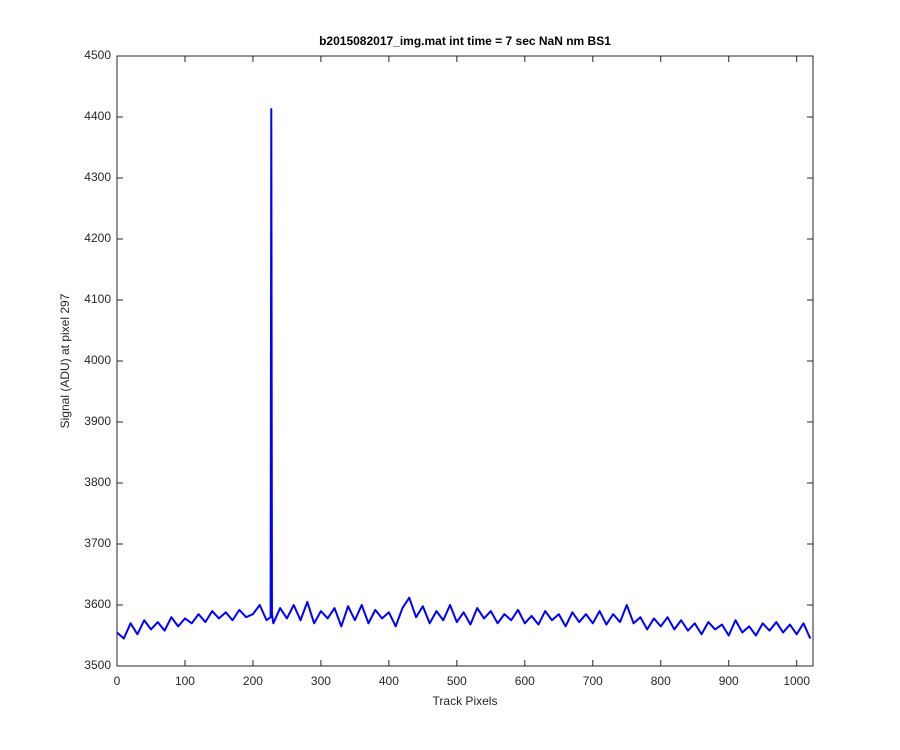 Image resolution: width=900 pixels, height=750 pixels. Describe the element at coordinates (253, 681) in the screenshot. I see `x-tick-label: 200` at that location.